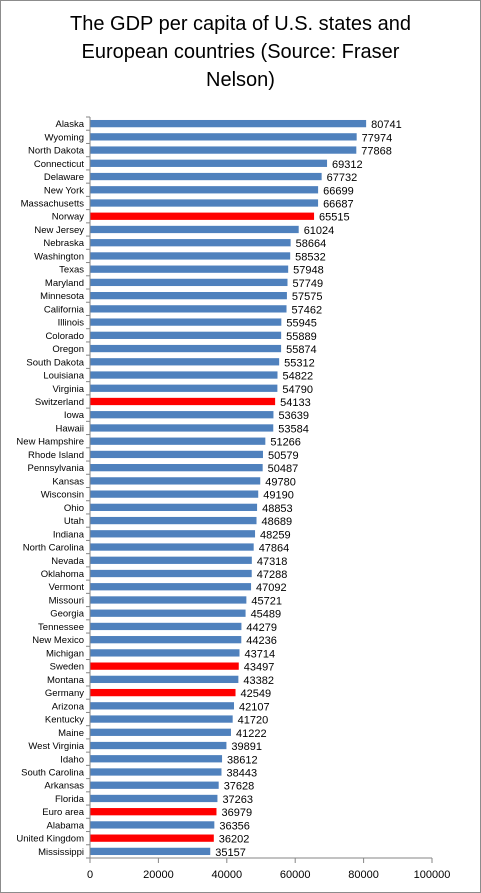 The image size is (481, 893). What do you see at coordinates (338, 191) in the screenshot?
I see `value-label-new-york: 66699` at bounding box center [338, 191].